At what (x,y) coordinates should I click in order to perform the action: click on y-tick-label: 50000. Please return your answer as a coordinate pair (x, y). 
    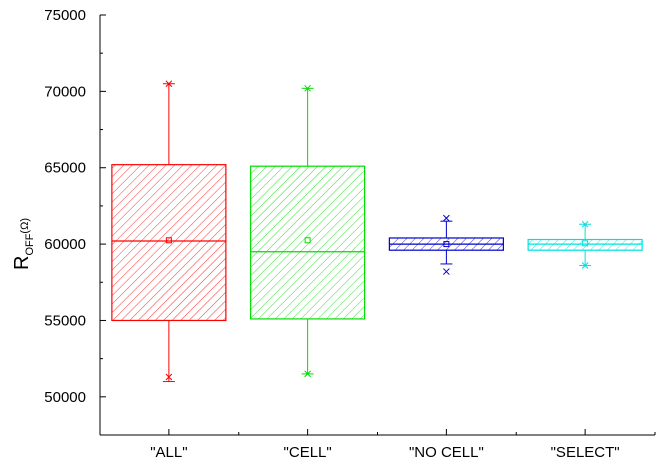
    Looking at the image, I should click on (65, 397).